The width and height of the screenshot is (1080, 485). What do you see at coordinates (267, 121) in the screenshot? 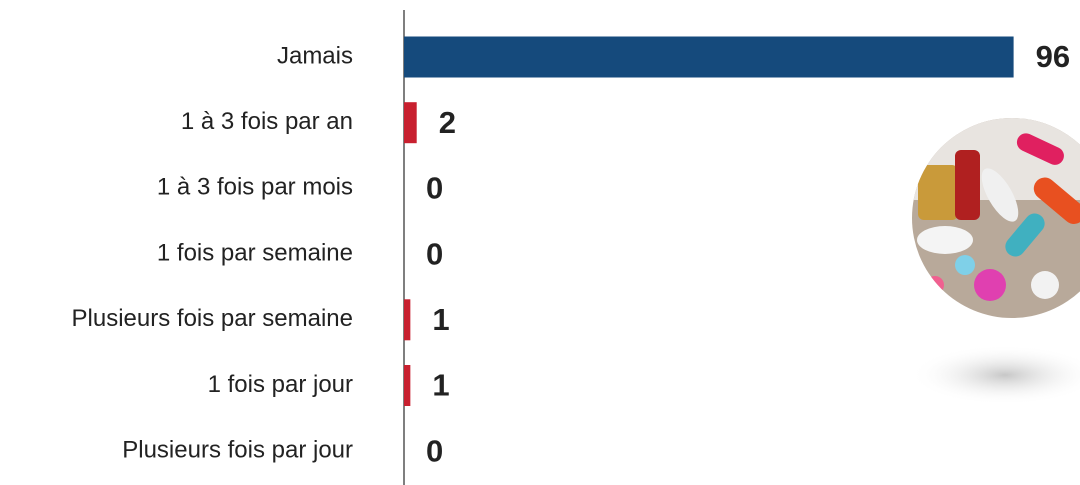
I see `category-label: 1 à 3 fois par an` at bounding box center [267, 121].